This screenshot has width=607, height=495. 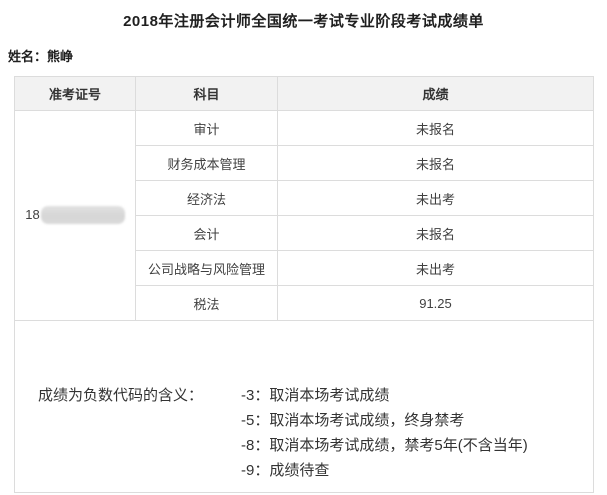 What do you see at coordinates (285, 470) in the screenshot?
I see `legend-item-minus9: -9：成绩待查` at bounding box center [285, 470].